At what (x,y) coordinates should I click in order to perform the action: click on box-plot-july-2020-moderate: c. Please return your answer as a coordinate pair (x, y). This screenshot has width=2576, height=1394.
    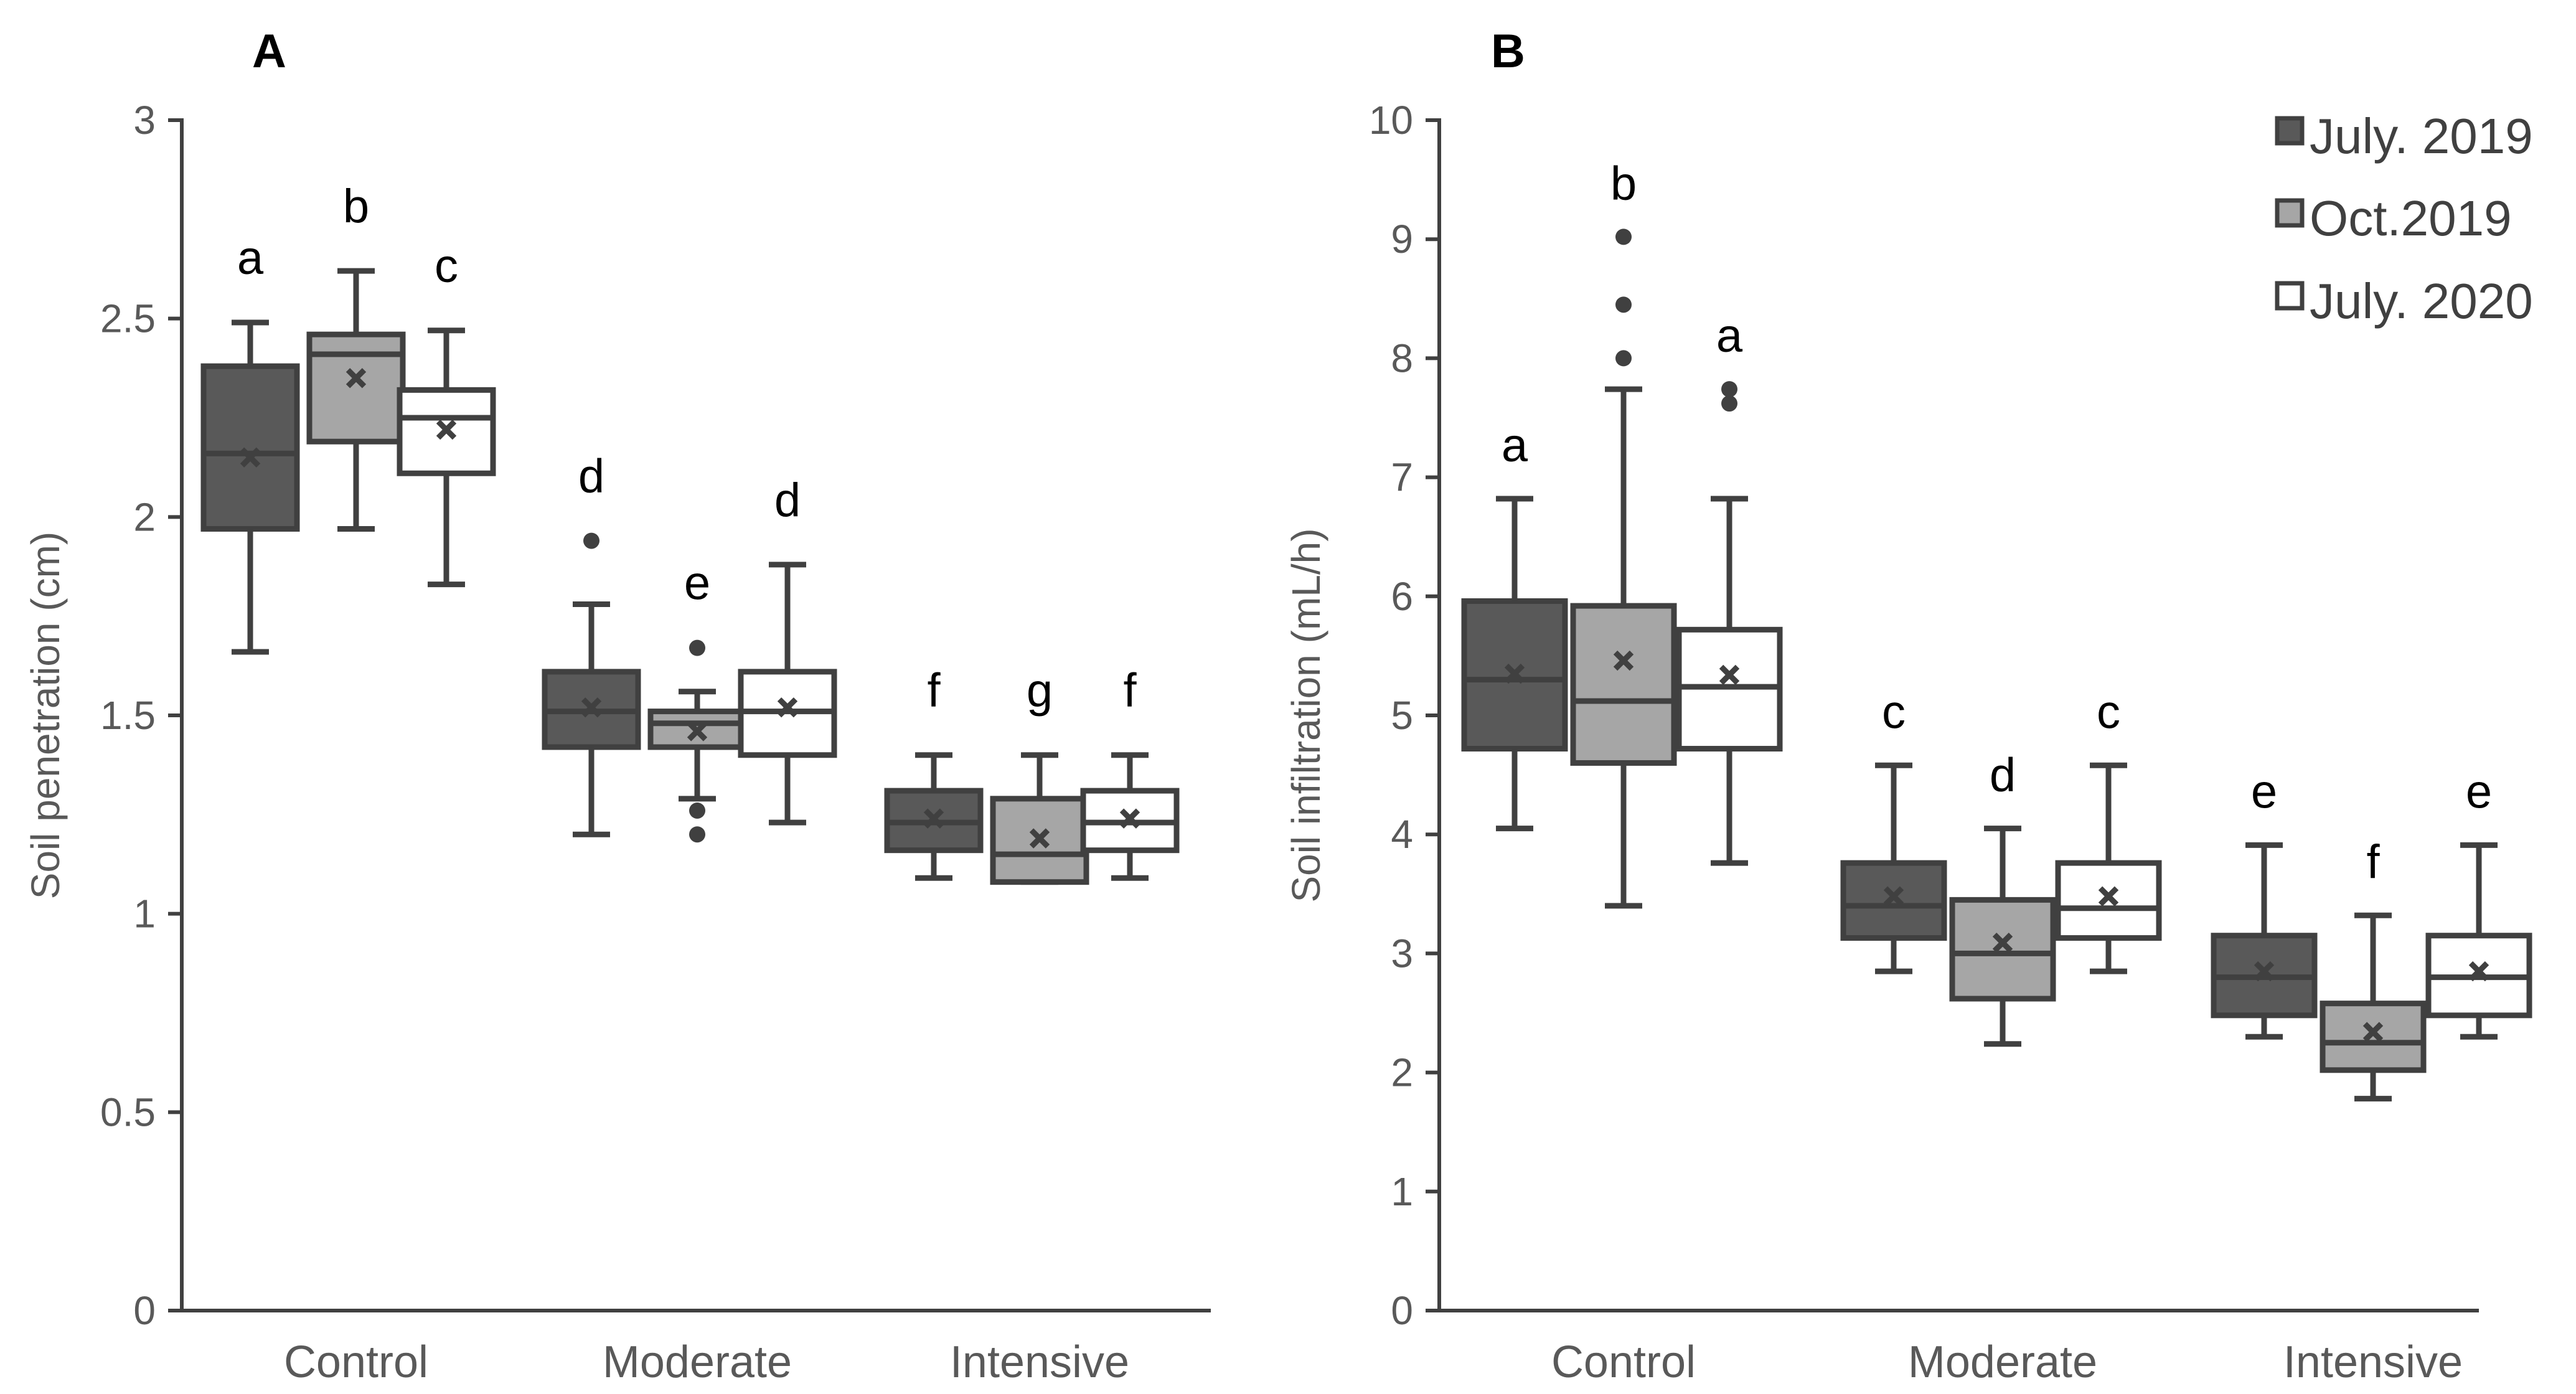
    Looking at the image, I should click on (2108, 829).